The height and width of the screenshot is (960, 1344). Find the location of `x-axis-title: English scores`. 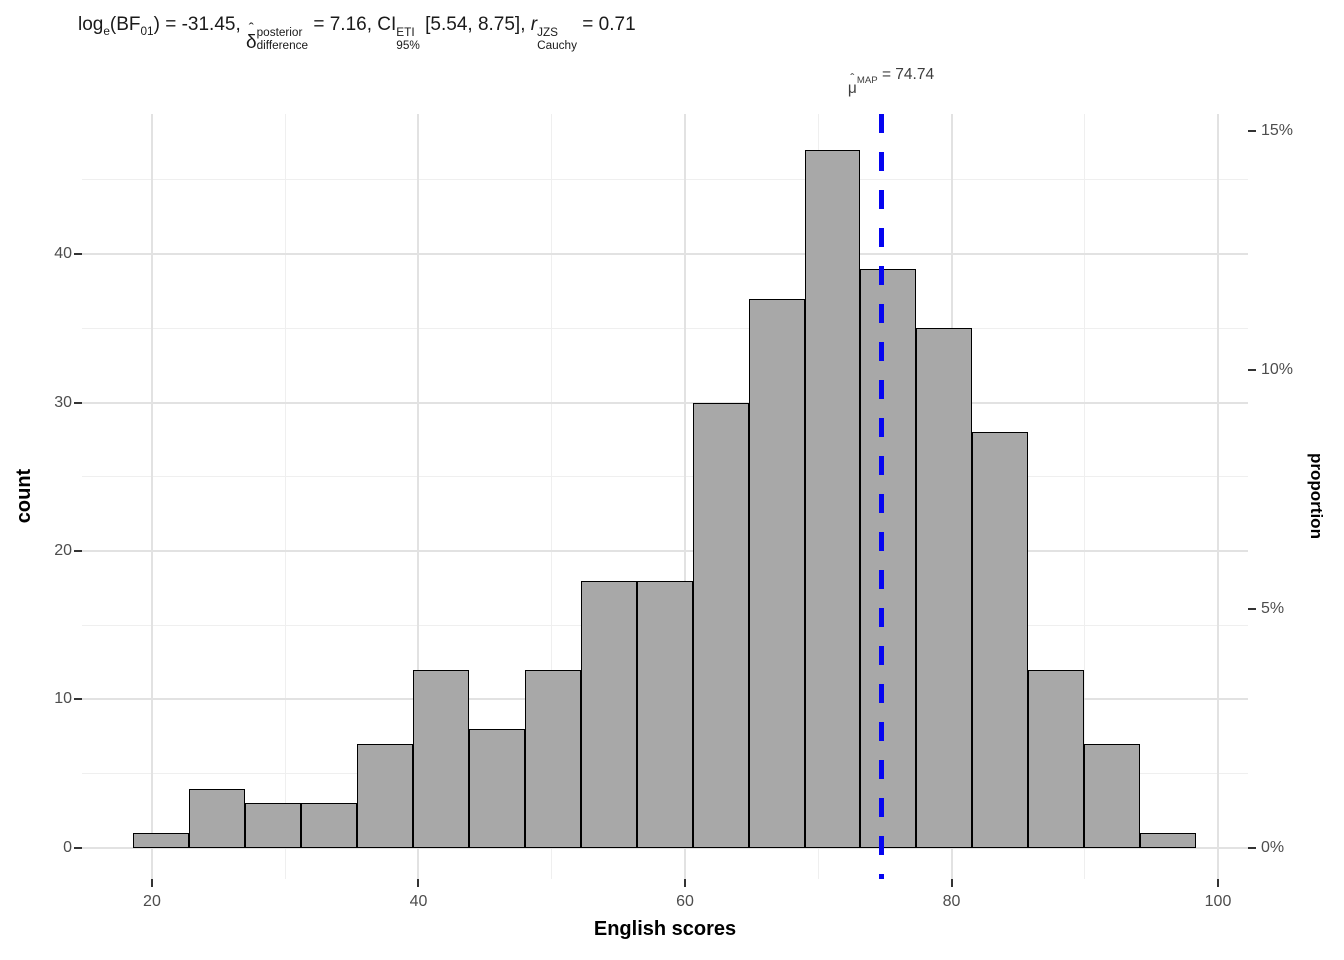

x-axis-title: English scores is located at coordinates (665, 929).